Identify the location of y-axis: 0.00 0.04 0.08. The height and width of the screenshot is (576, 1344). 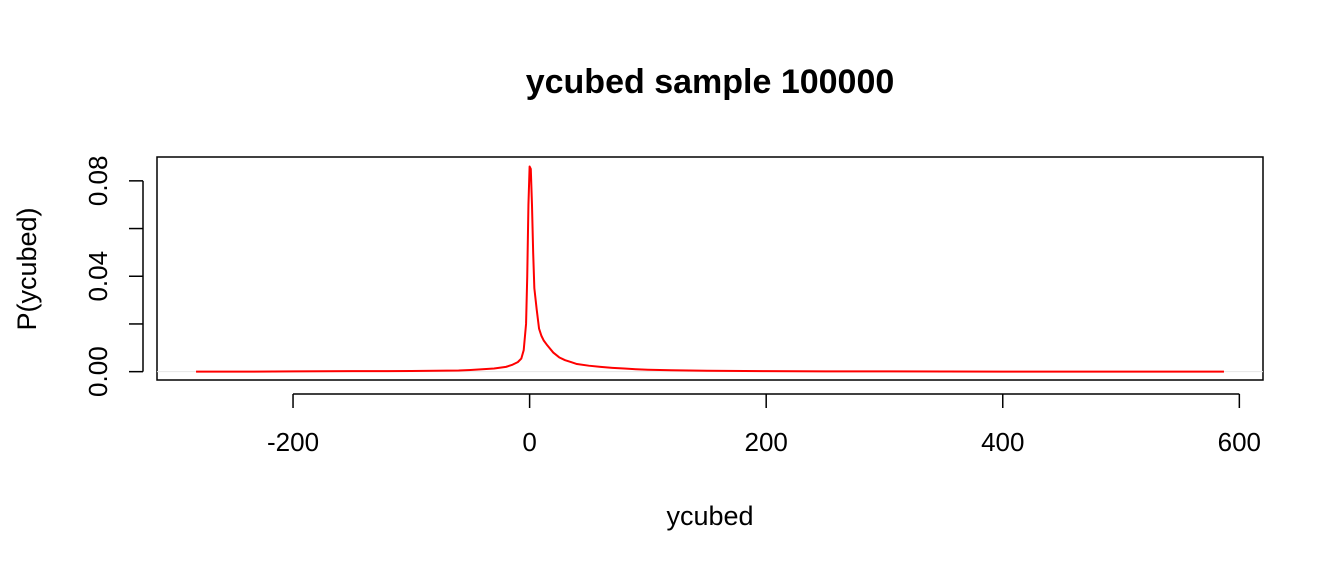
(113, 276).